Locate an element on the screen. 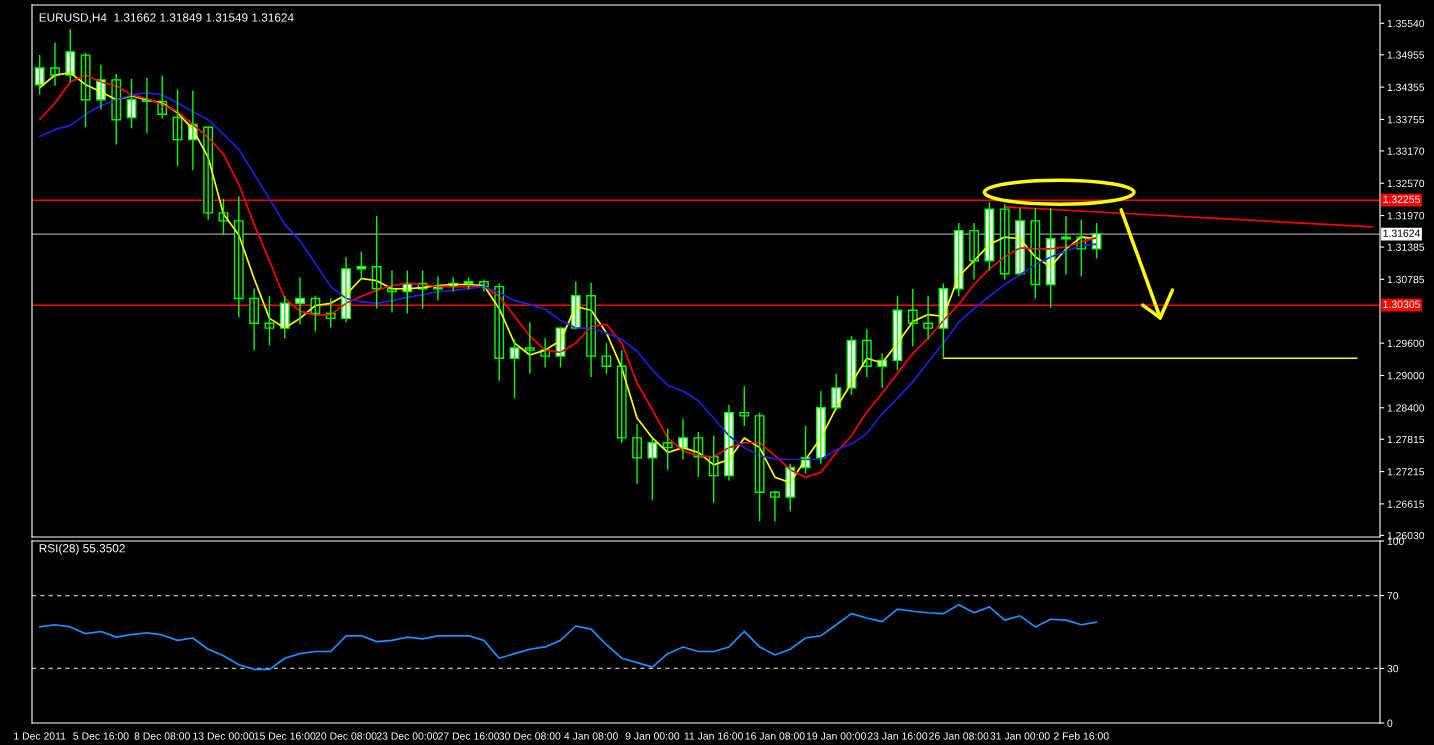 The height and width of the screenshot is (745, 1434). x-tick-label: 8 Dec 08:00 is located at coordinates (162, 736).